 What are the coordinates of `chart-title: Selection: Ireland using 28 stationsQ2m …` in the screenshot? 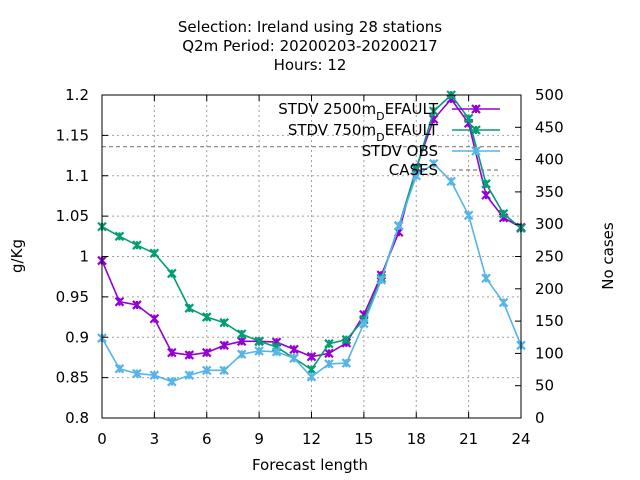 It's located at (310, 46).